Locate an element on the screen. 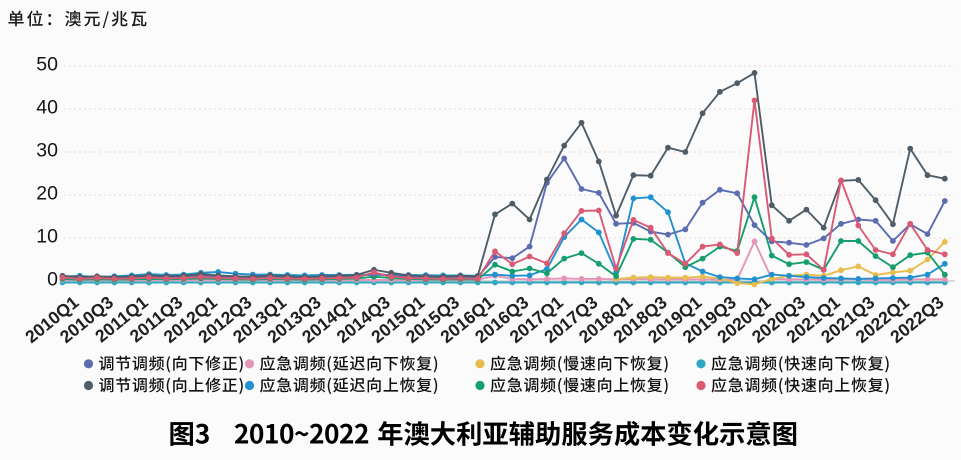 Image resolution: width=961 pixels, height=460 pixels. svg-text: 0 is located at coordinates (52, 280).